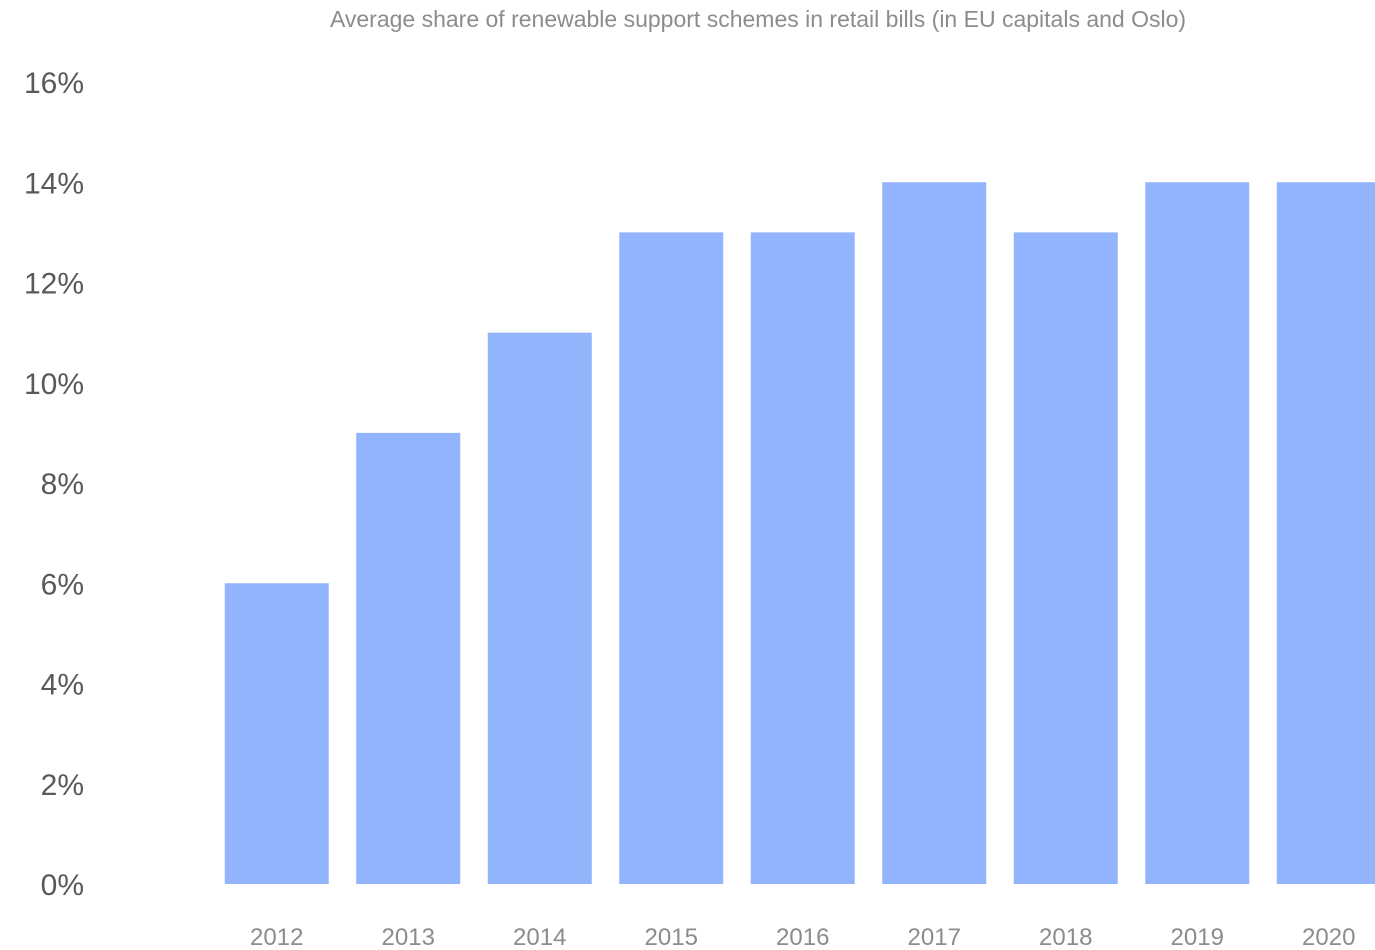 The image size is (1375, 950). I want to click on y-tick-label: 4%, so click(62, 685).